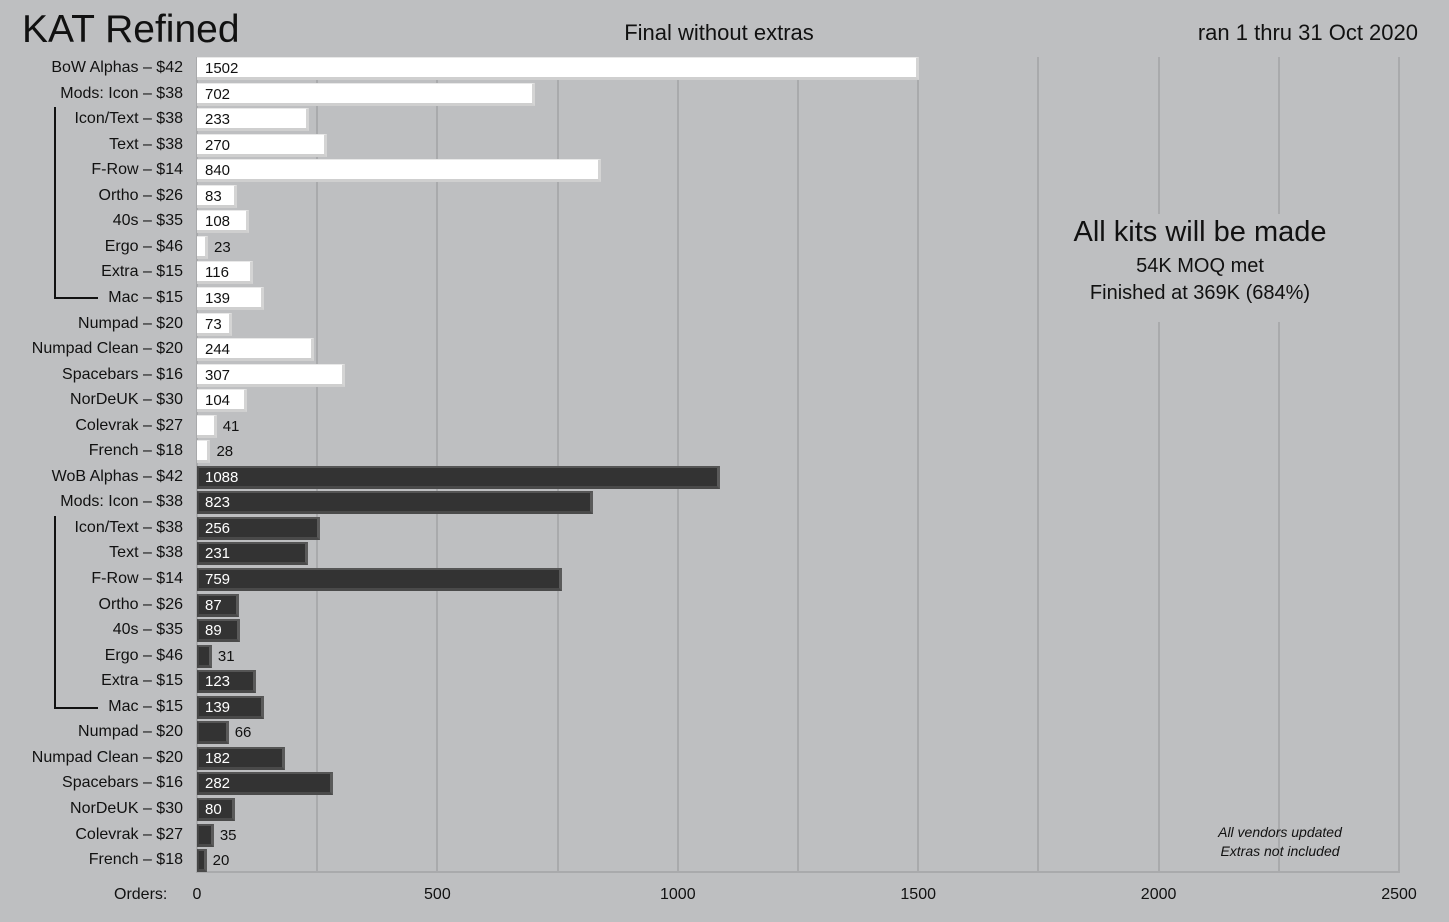  What do you see at coordinates (218, 222) in the screenshot?
I see `value-label: 108` at bounding box center [218, 222].